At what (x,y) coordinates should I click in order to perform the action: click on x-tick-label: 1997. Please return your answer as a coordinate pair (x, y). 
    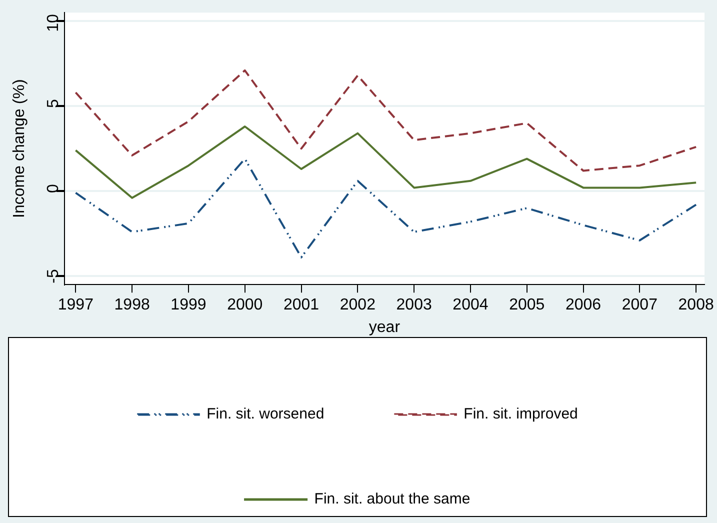
    Looking at the image, I should click on (76, 305).